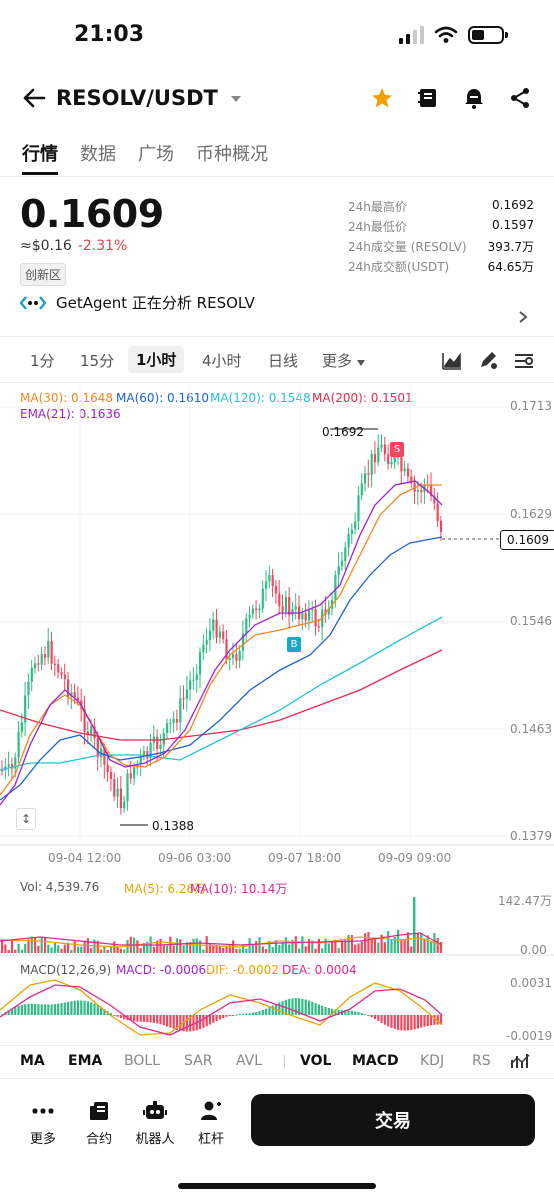 The height and width of the screenshot is (1200, 554). What do you see at coordinates (97, 361) in the screenshot?
I see `tf-15m: 15分` at bounding box center [97, 361].